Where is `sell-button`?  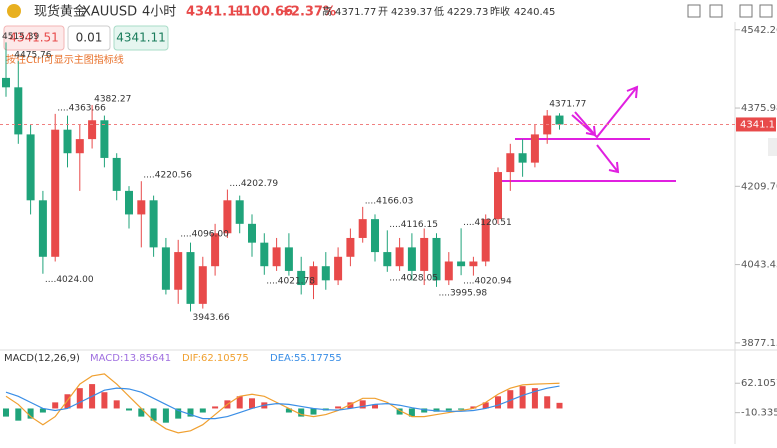 sell-button is located at coordinates (34, 38).